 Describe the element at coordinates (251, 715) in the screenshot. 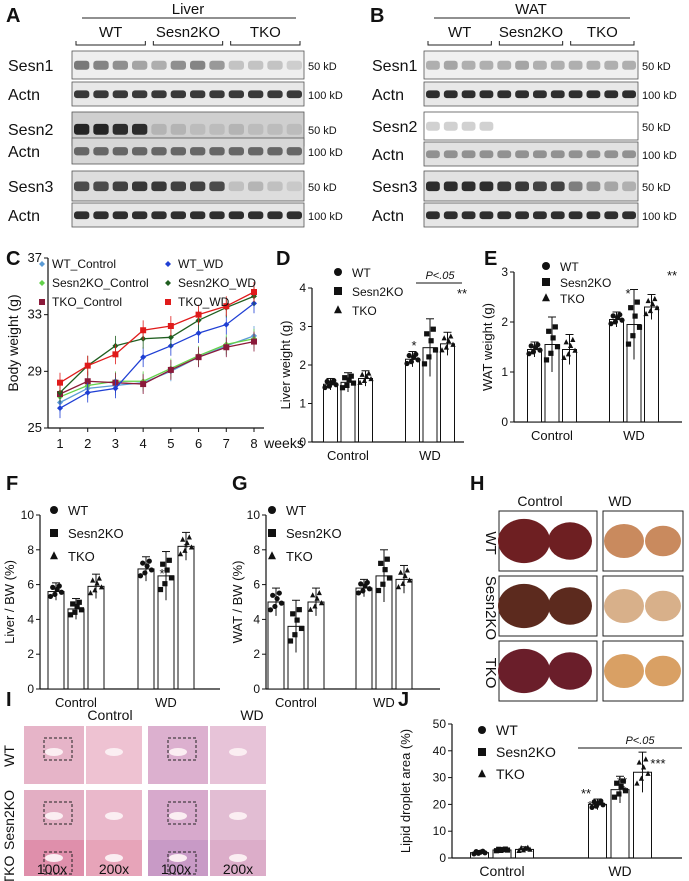

I see `histo-col-label: WD` at that location.